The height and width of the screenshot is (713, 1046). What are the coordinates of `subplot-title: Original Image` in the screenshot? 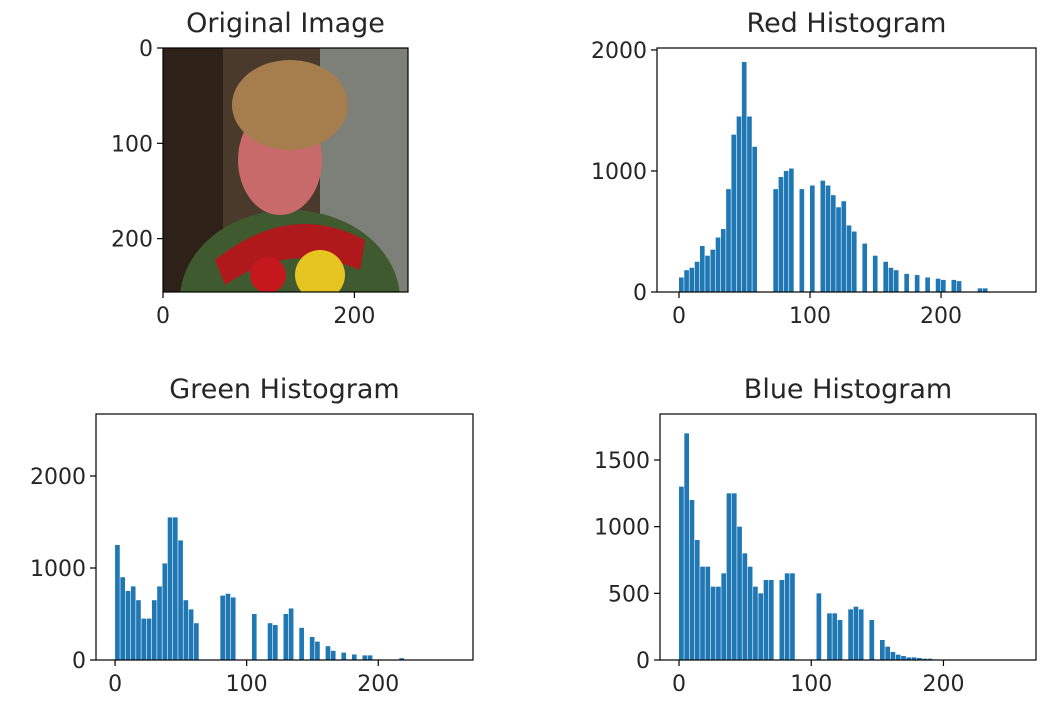 It's located at (285, 23).